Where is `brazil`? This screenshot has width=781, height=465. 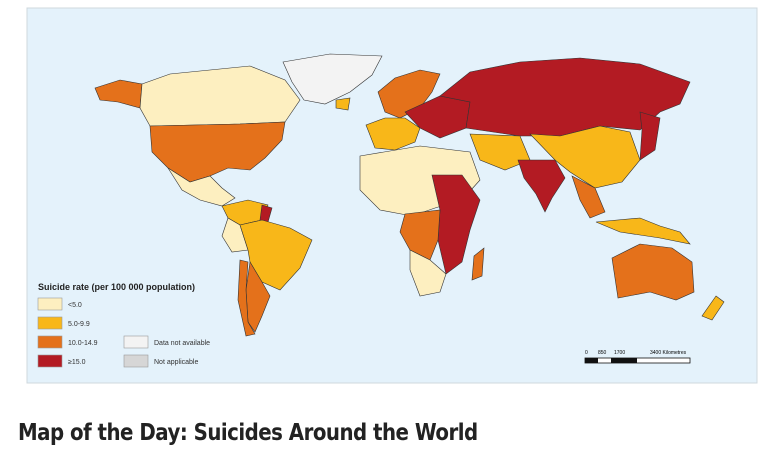 brazil is located at coordinates (276, 255).